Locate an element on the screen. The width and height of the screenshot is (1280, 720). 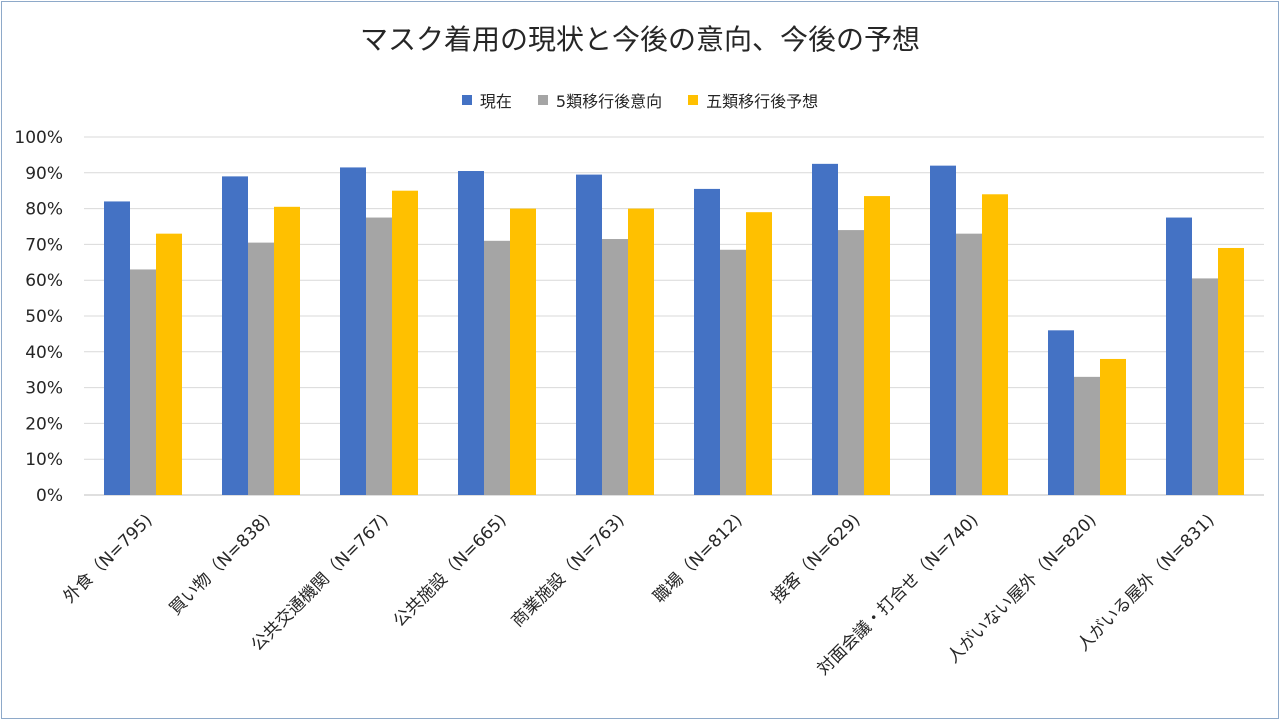
y-tick-label-4: 40% is located at coordinates (44, 353).